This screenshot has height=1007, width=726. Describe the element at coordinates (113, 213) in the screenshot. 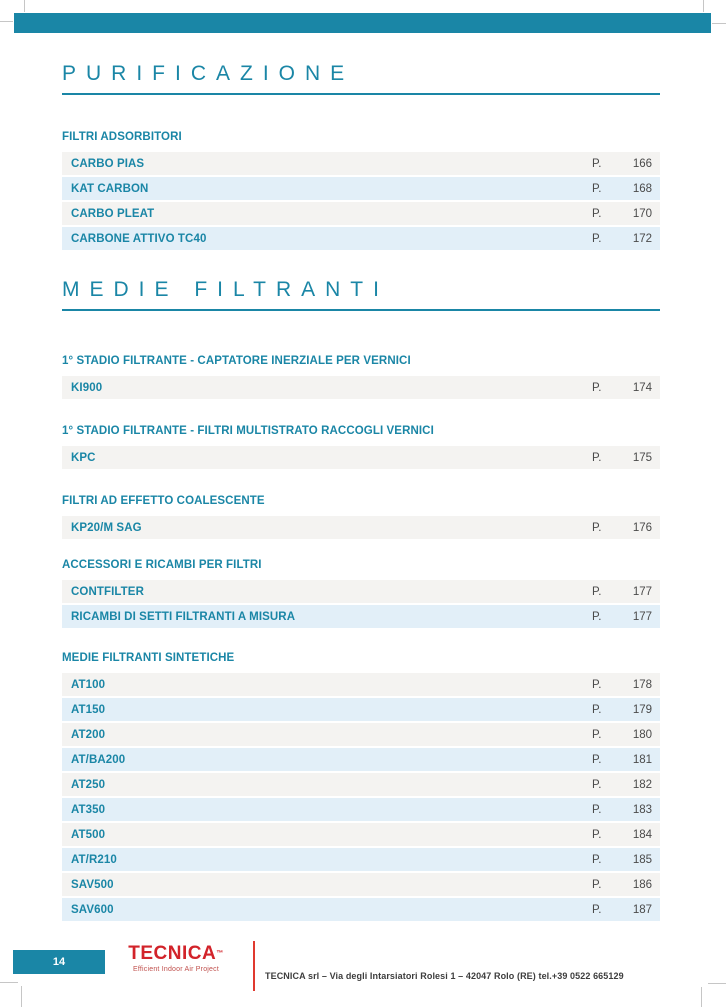

I see `product-link: CARBO PLEAT` at that location.